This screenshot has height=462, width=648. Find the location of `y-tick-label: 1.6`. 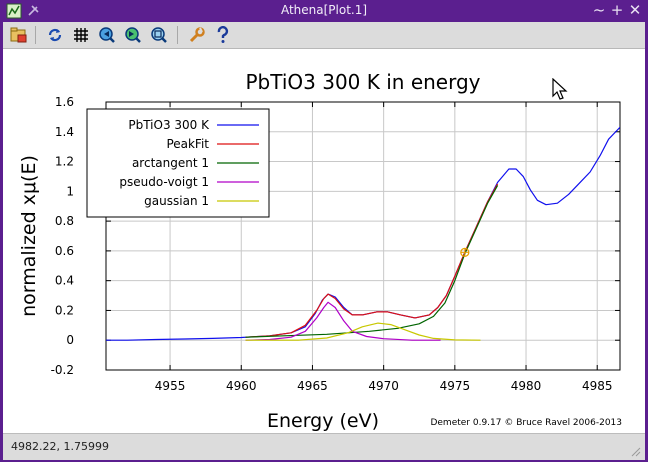

y-tick-label: 1.6 is located at coordinates (64, 102).